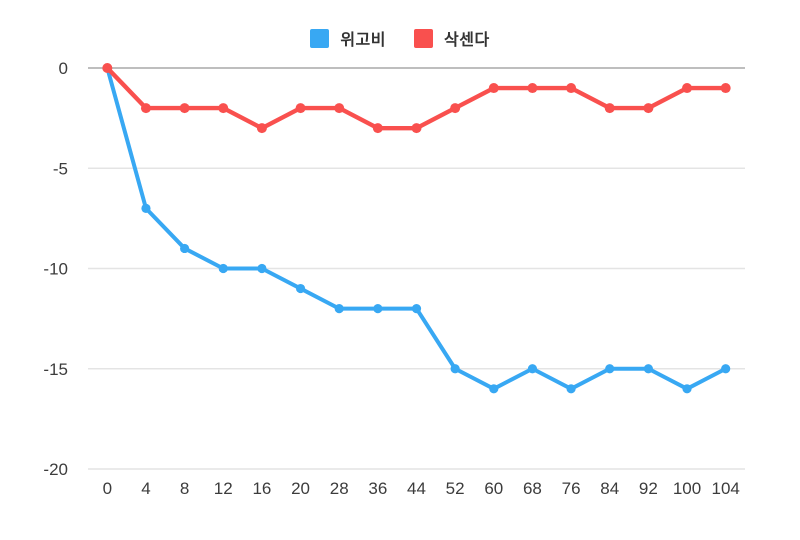 This screenshot has height=540, width=800. I want to click on saxenda-legend-swatch-icon, so click(423, 38).